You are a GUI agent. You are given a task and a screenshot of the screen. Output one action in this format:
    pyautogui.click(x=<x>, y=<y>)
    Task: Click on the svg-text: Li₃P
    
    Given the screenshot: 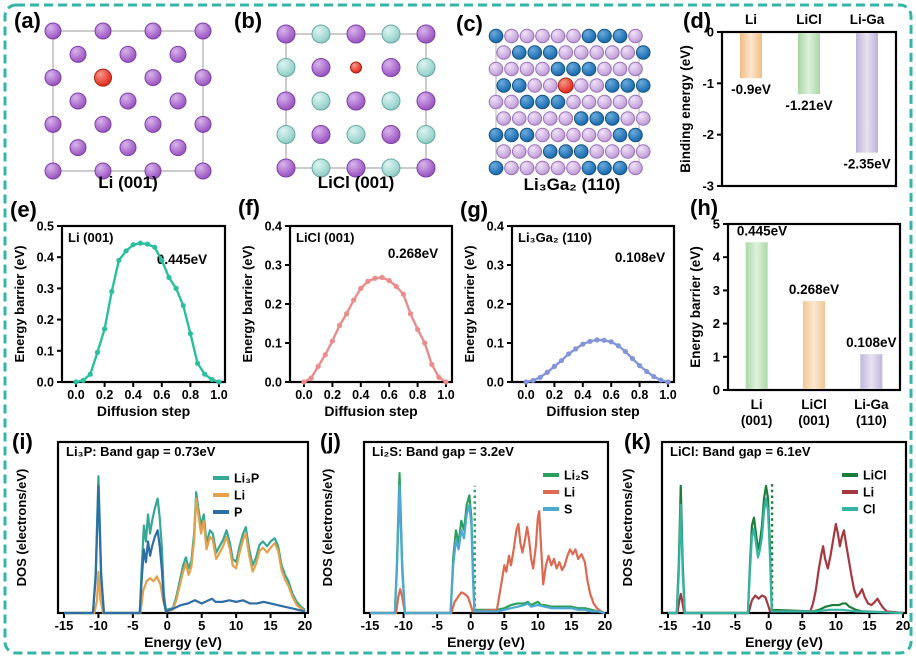 What is the action you would take?
    pyautogui.click(x=246, y=479)
    